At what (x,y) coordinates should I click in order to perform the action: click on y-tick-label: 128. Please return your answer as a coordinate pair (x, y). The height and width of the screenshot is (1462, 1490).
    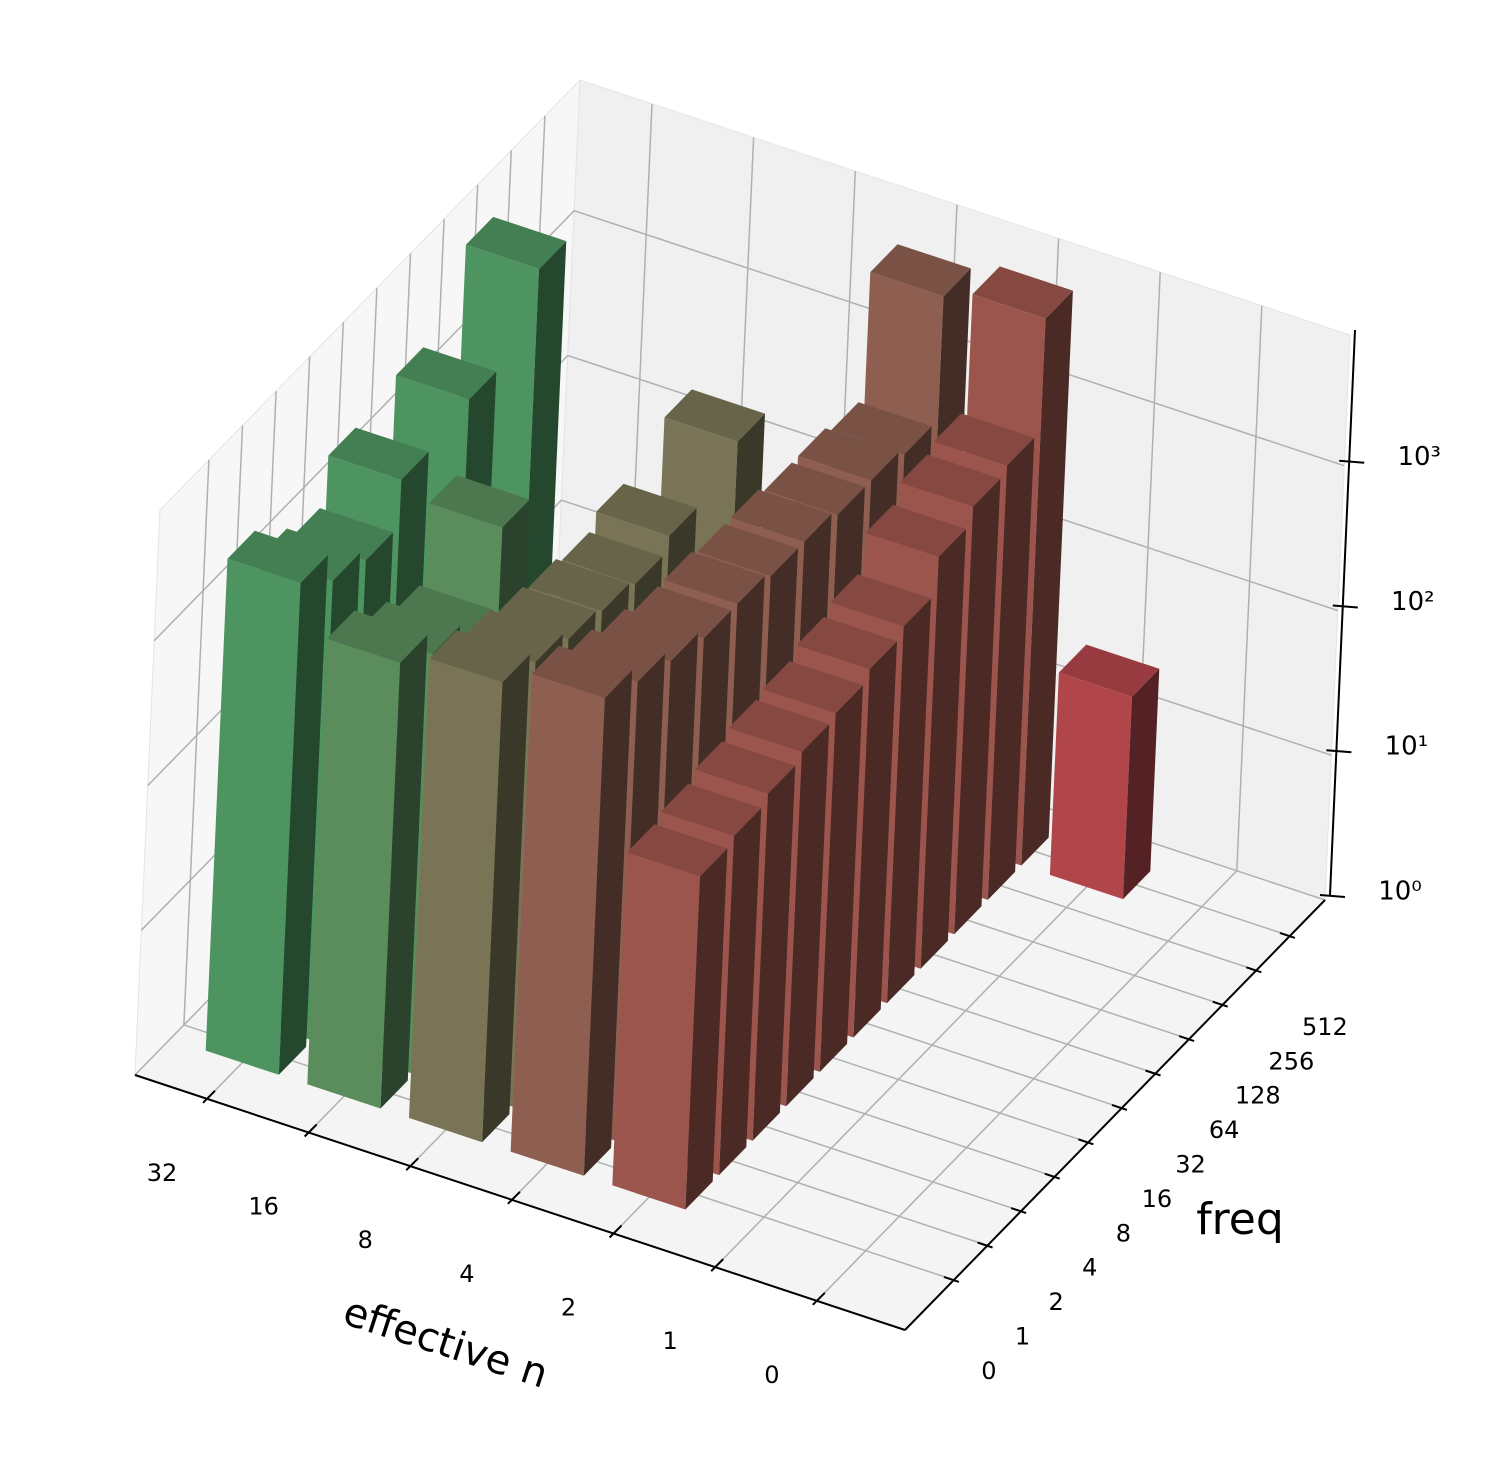
    Looking at the image, I should click on (1258, 1096).